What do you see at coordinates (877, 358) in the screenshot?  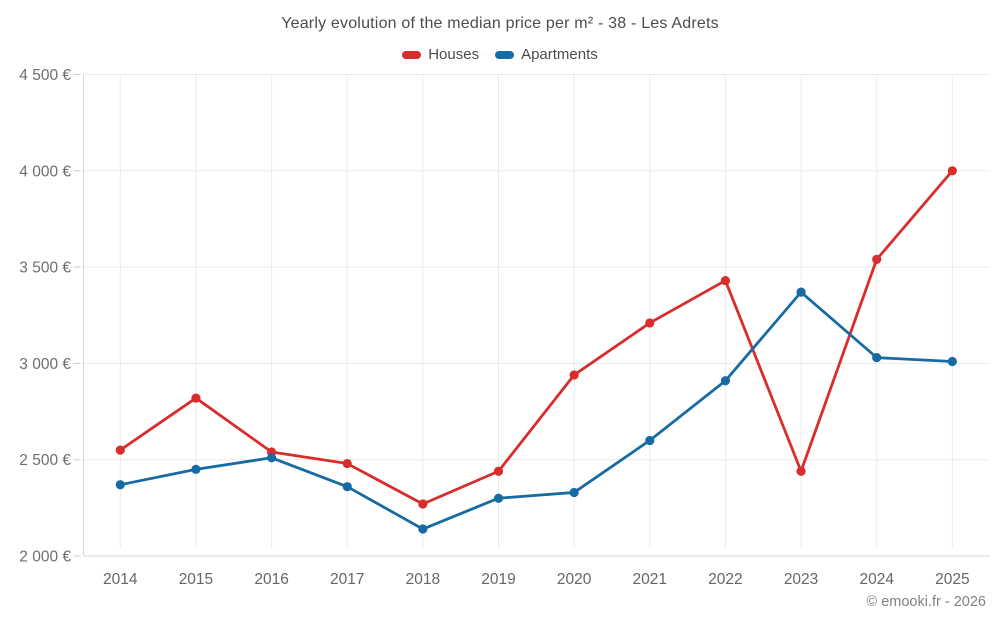 I see `data-point-apartments-2024` at bounding box center [877, 358].